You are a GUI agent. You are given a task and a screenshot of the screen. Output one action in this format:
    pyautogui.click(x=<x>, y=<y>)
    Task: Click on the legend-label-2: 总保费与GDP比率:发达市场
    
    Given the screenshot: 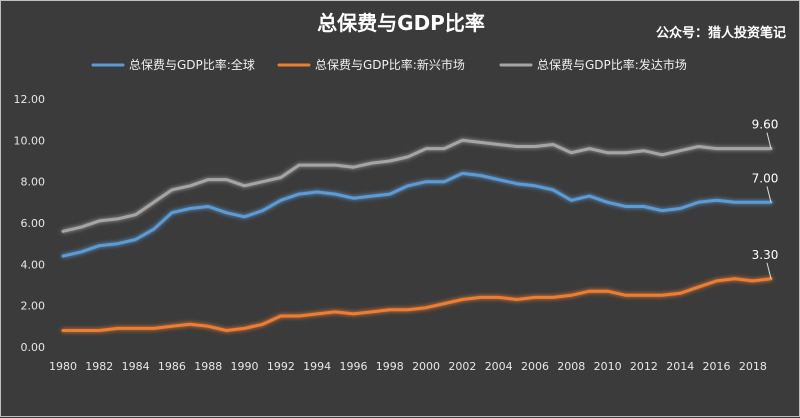 What is the action you would take?
    pyautogui.click(x=612, y=64)
    